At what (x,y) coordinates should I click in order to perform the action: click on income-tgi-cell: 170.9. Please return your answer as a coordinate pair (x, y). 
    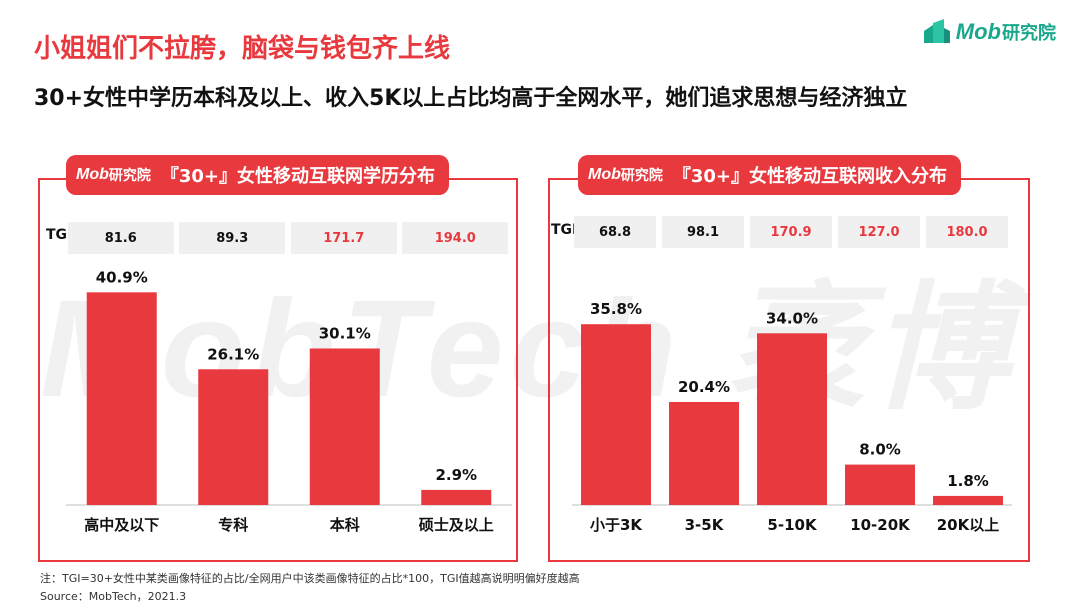
    Looking at the image, I should click on (791, 232).